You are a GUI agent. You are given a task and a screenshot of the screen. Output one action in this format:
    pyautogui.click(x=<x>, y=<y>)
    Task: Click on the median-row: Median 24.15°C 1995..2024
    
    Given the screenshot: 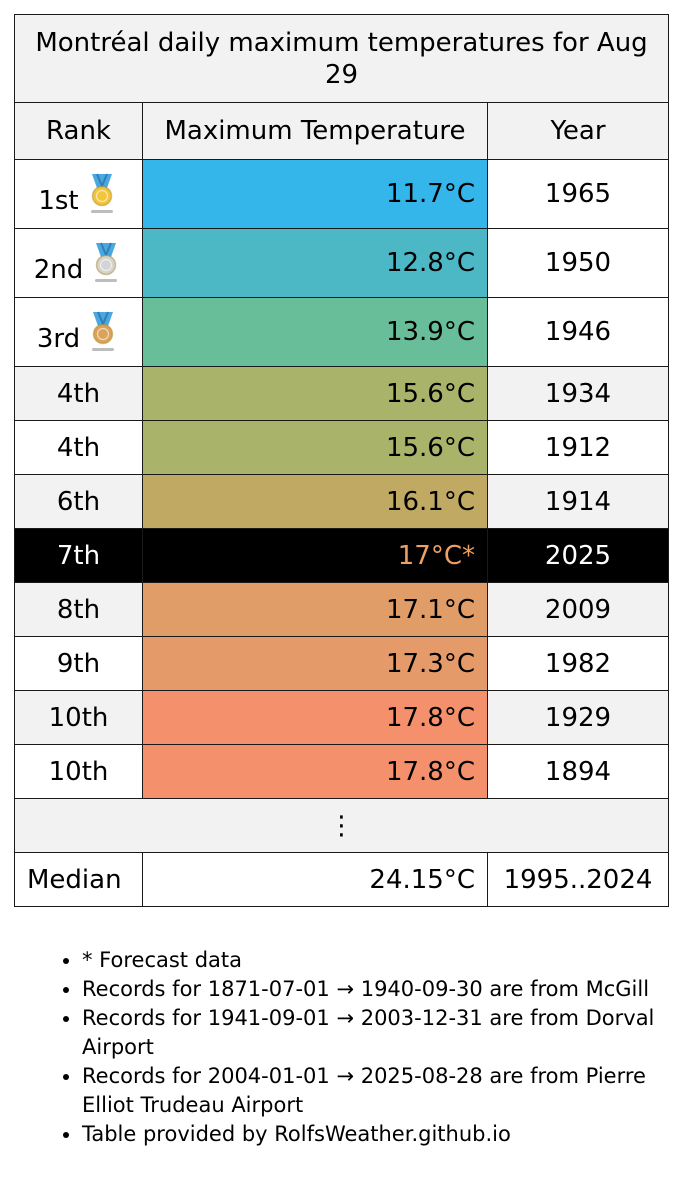 What is the action you would take?
    pyautogui.click(x=341, y=879)
    